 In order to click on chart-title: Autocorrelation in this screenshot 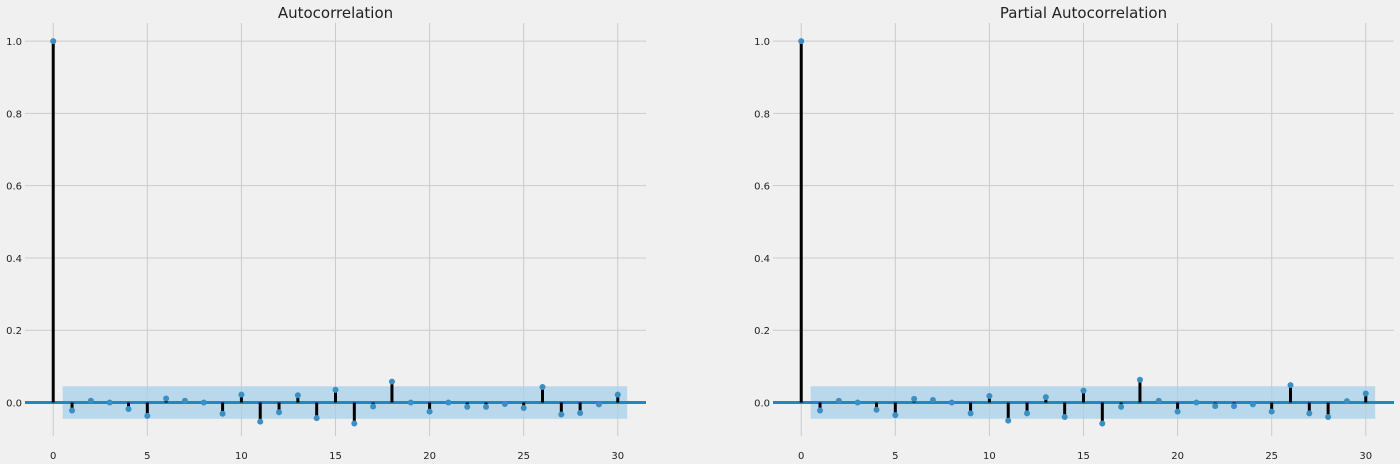, I will do `click(335, 13)`.